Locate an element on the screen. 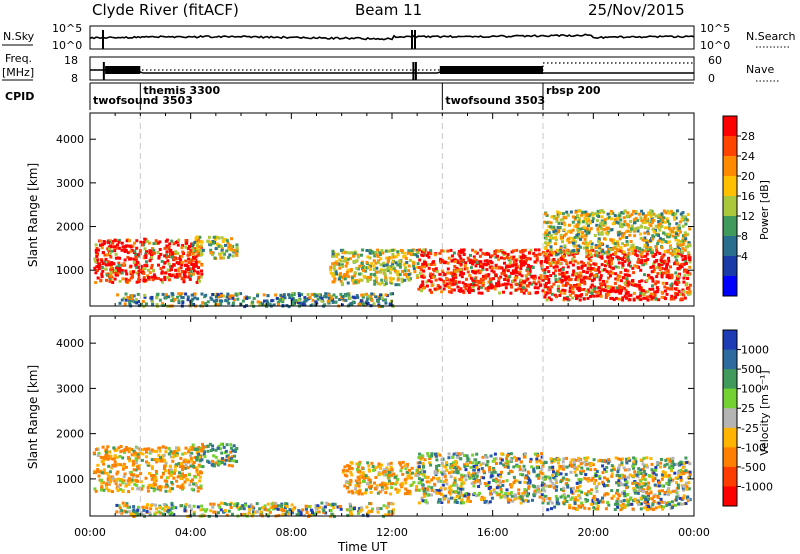 This screenshot has height=554, width=800. velocity-colorbar-tick: 500 is located at coordinates (751, 369).